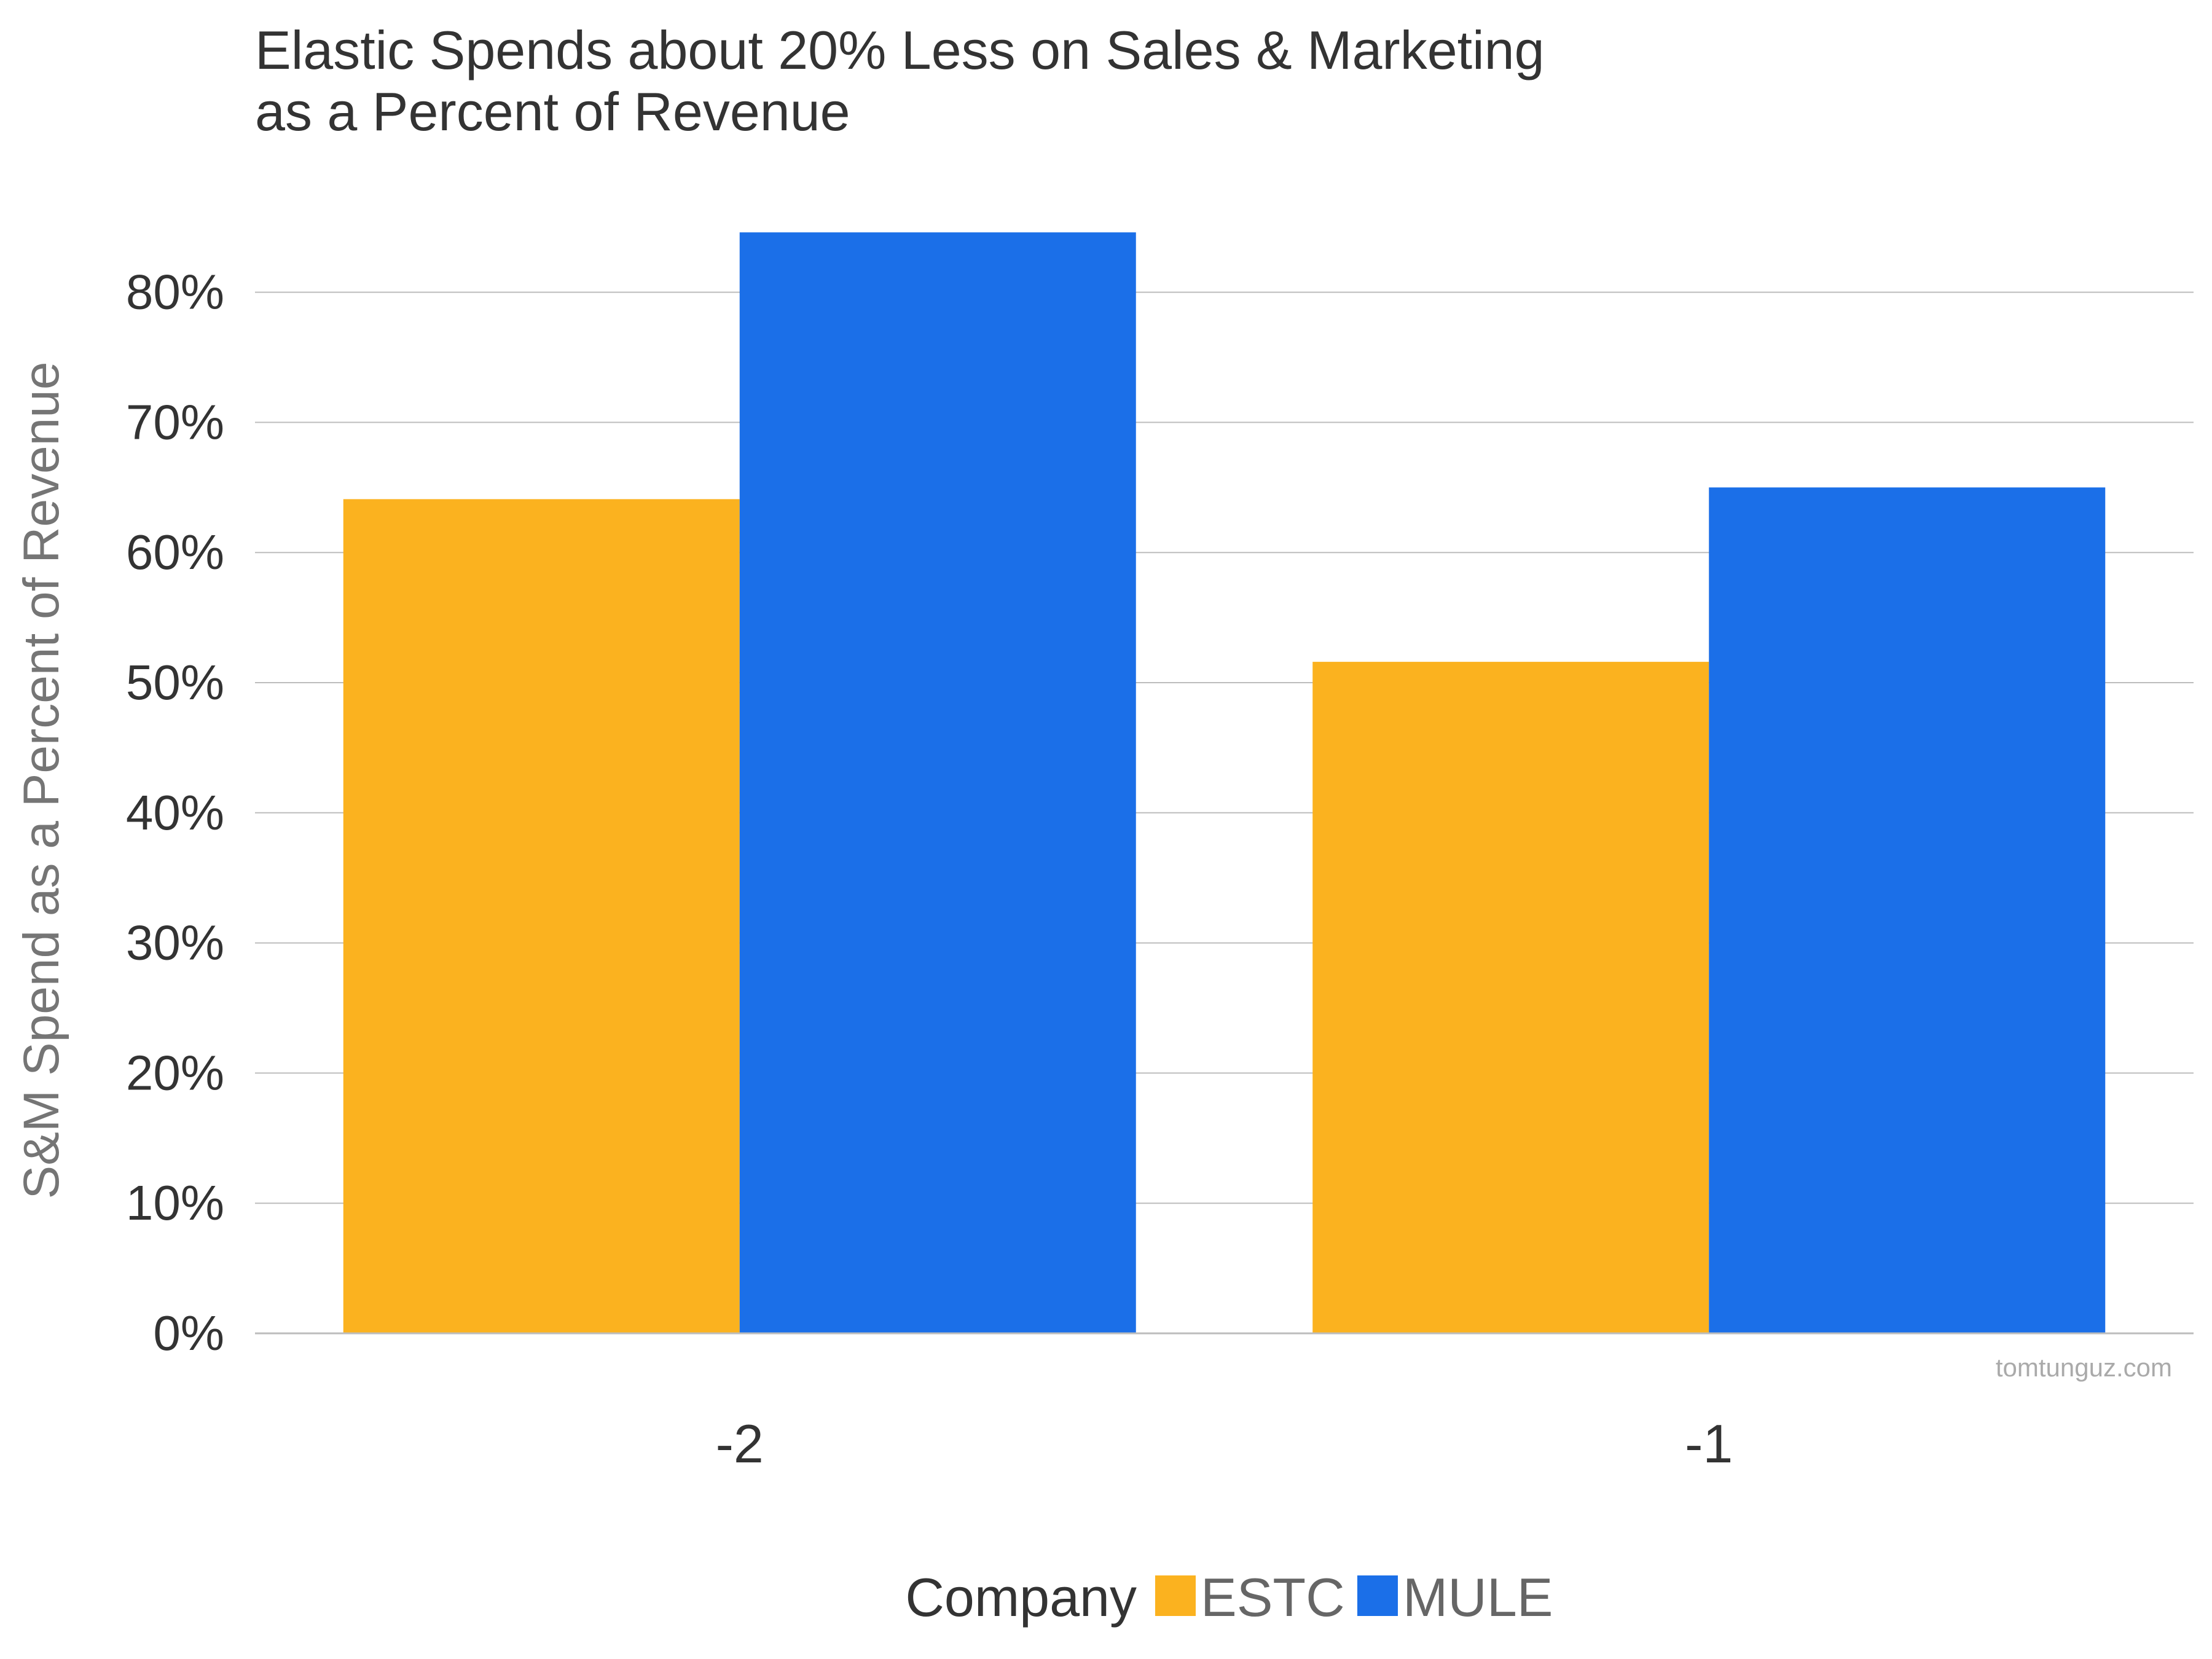 The width and height of the screenshot is (2212, 1659). Describe the element at coordinates (188, 1333) in the screenshot. I see `y-tick-label: 0%` at that location.